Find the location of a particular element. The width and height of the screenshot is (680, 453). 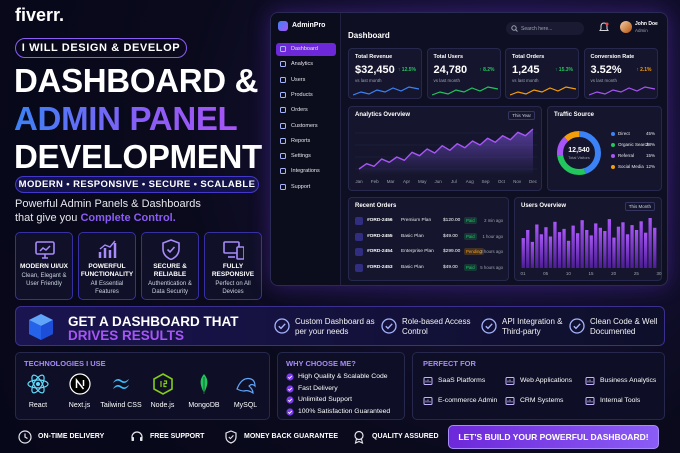

feature-card: FULLY RESPONSIVE Perfect on All Devices is located at coordinates (233, 266).